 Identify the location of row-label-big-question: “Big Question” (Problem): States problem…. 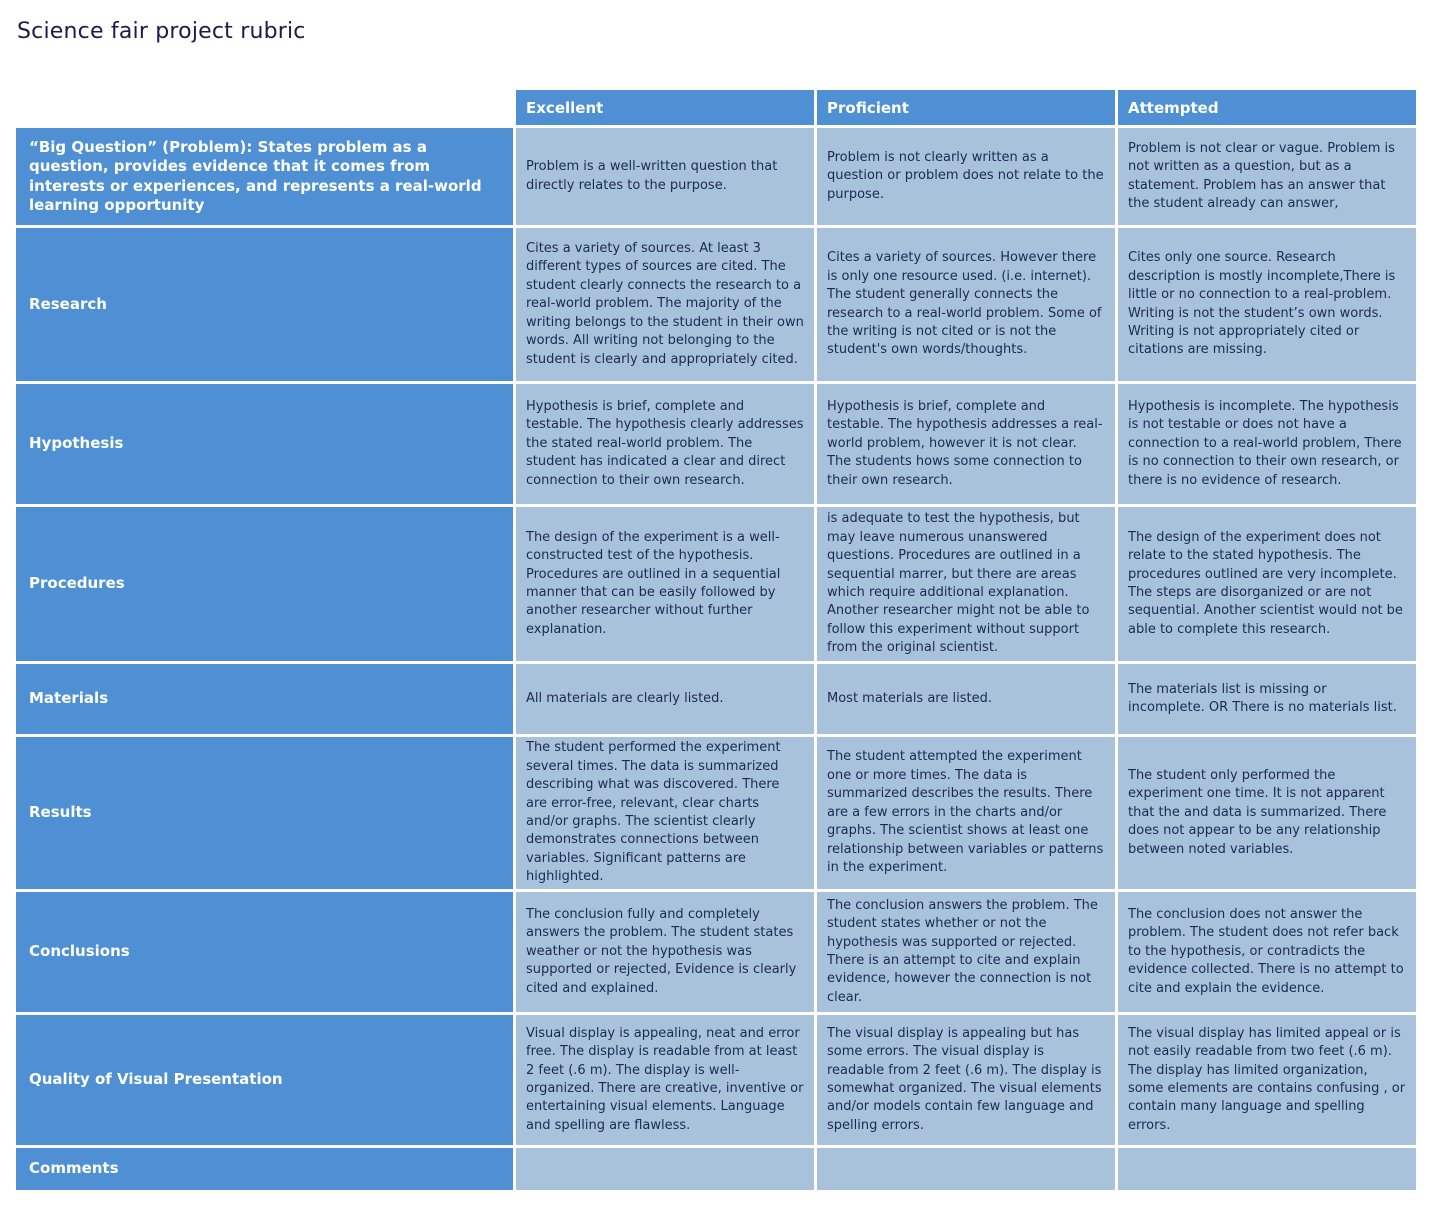
(264, 176).